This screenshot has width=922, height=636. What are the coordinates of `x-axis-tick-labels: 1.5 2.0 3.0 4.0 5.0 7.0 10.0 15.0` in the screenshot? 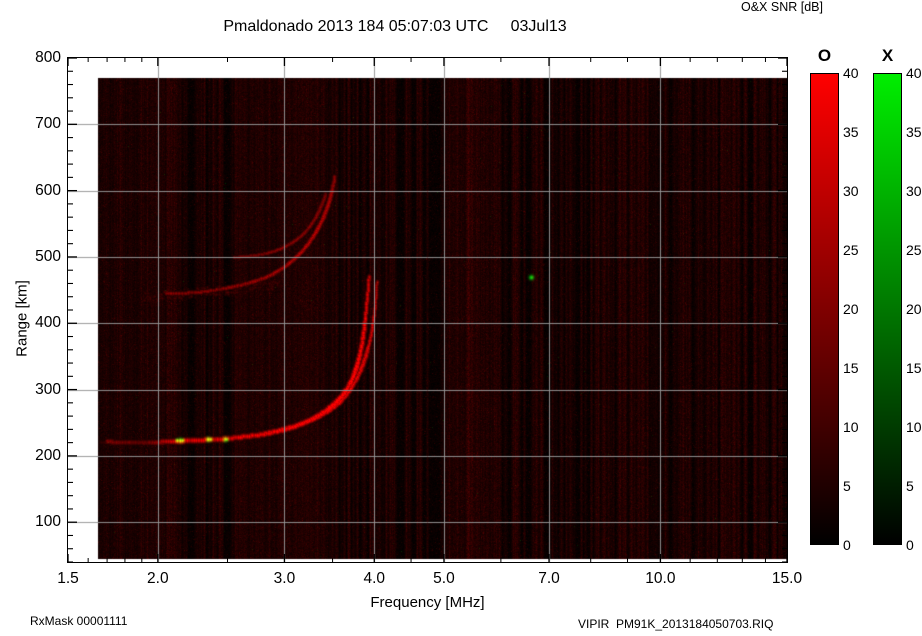 It's located at (461, 581).